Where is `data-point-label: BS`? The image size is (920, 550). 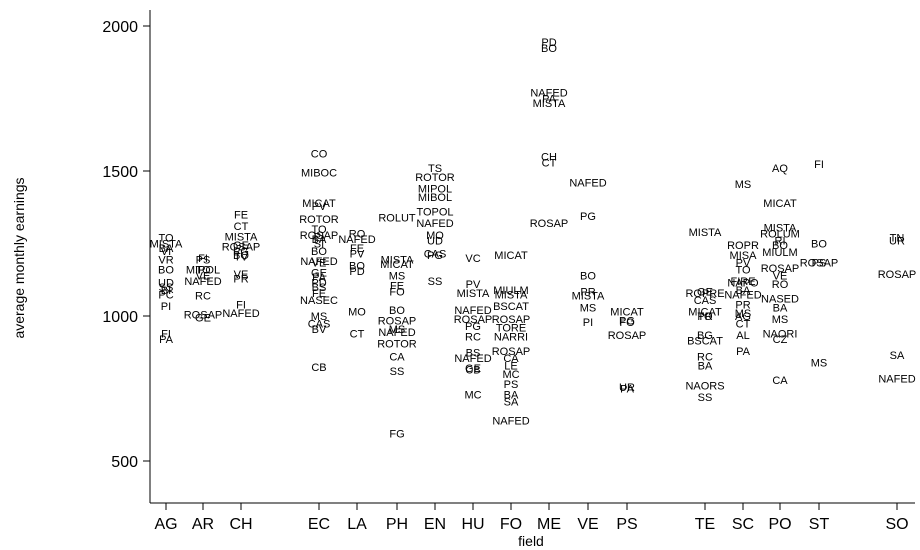 data-point-label: BS is located at coordinates (319, 288).